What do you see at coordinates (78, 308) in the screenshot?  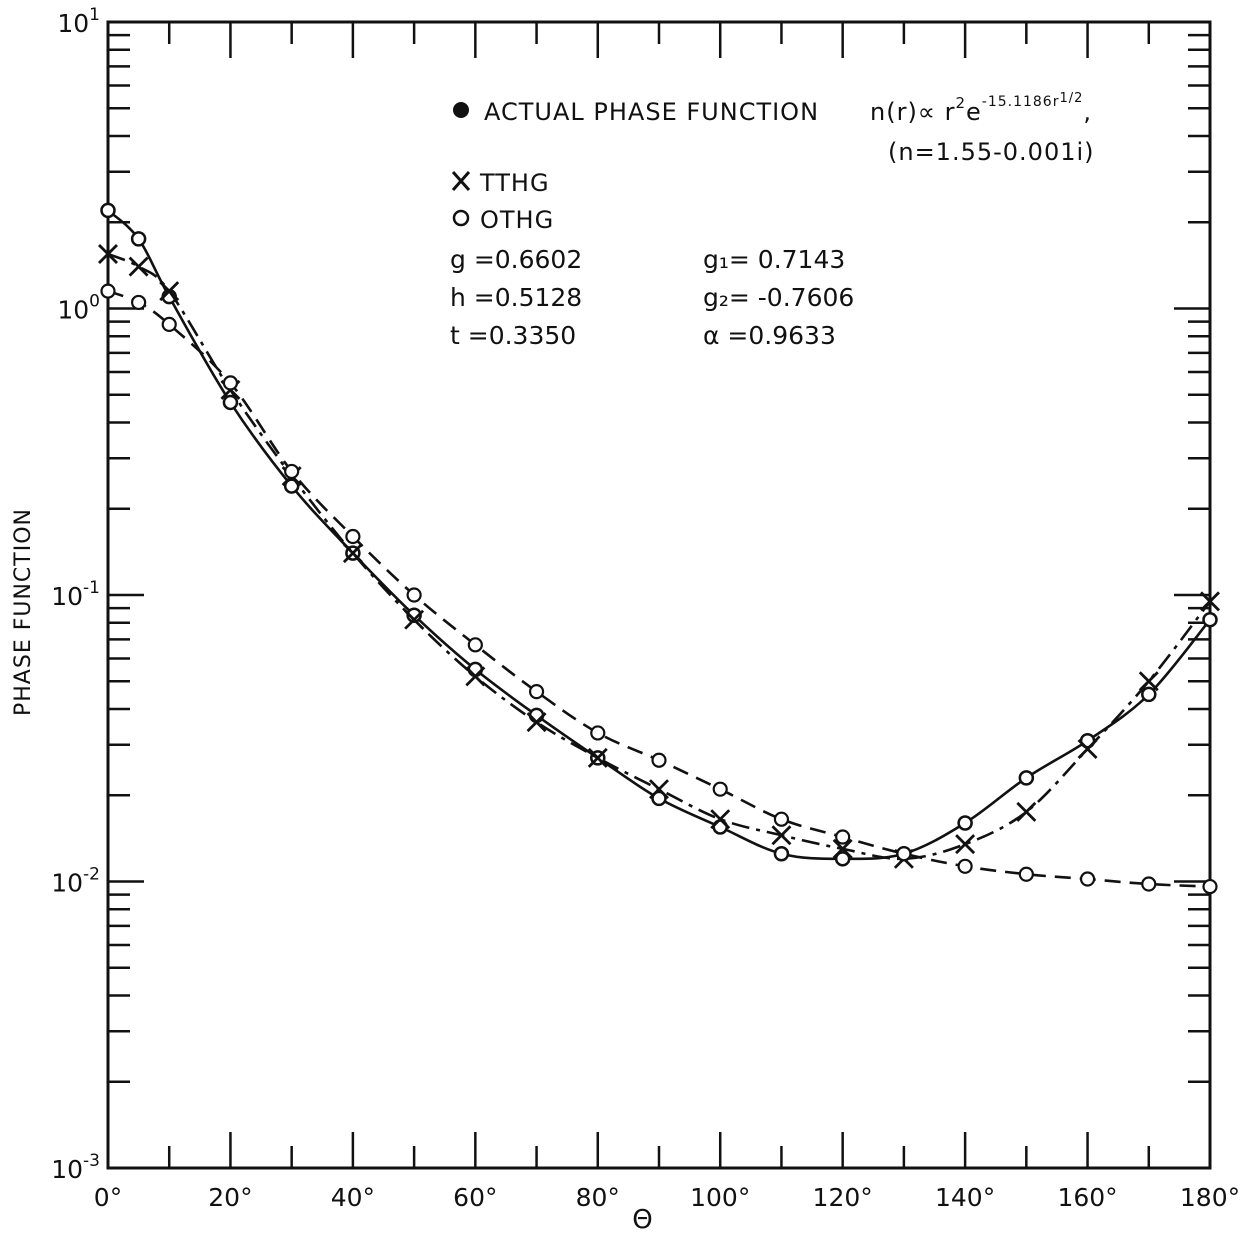 I see `y-tick-label: 10⁰` at bounding box center [78, 308].